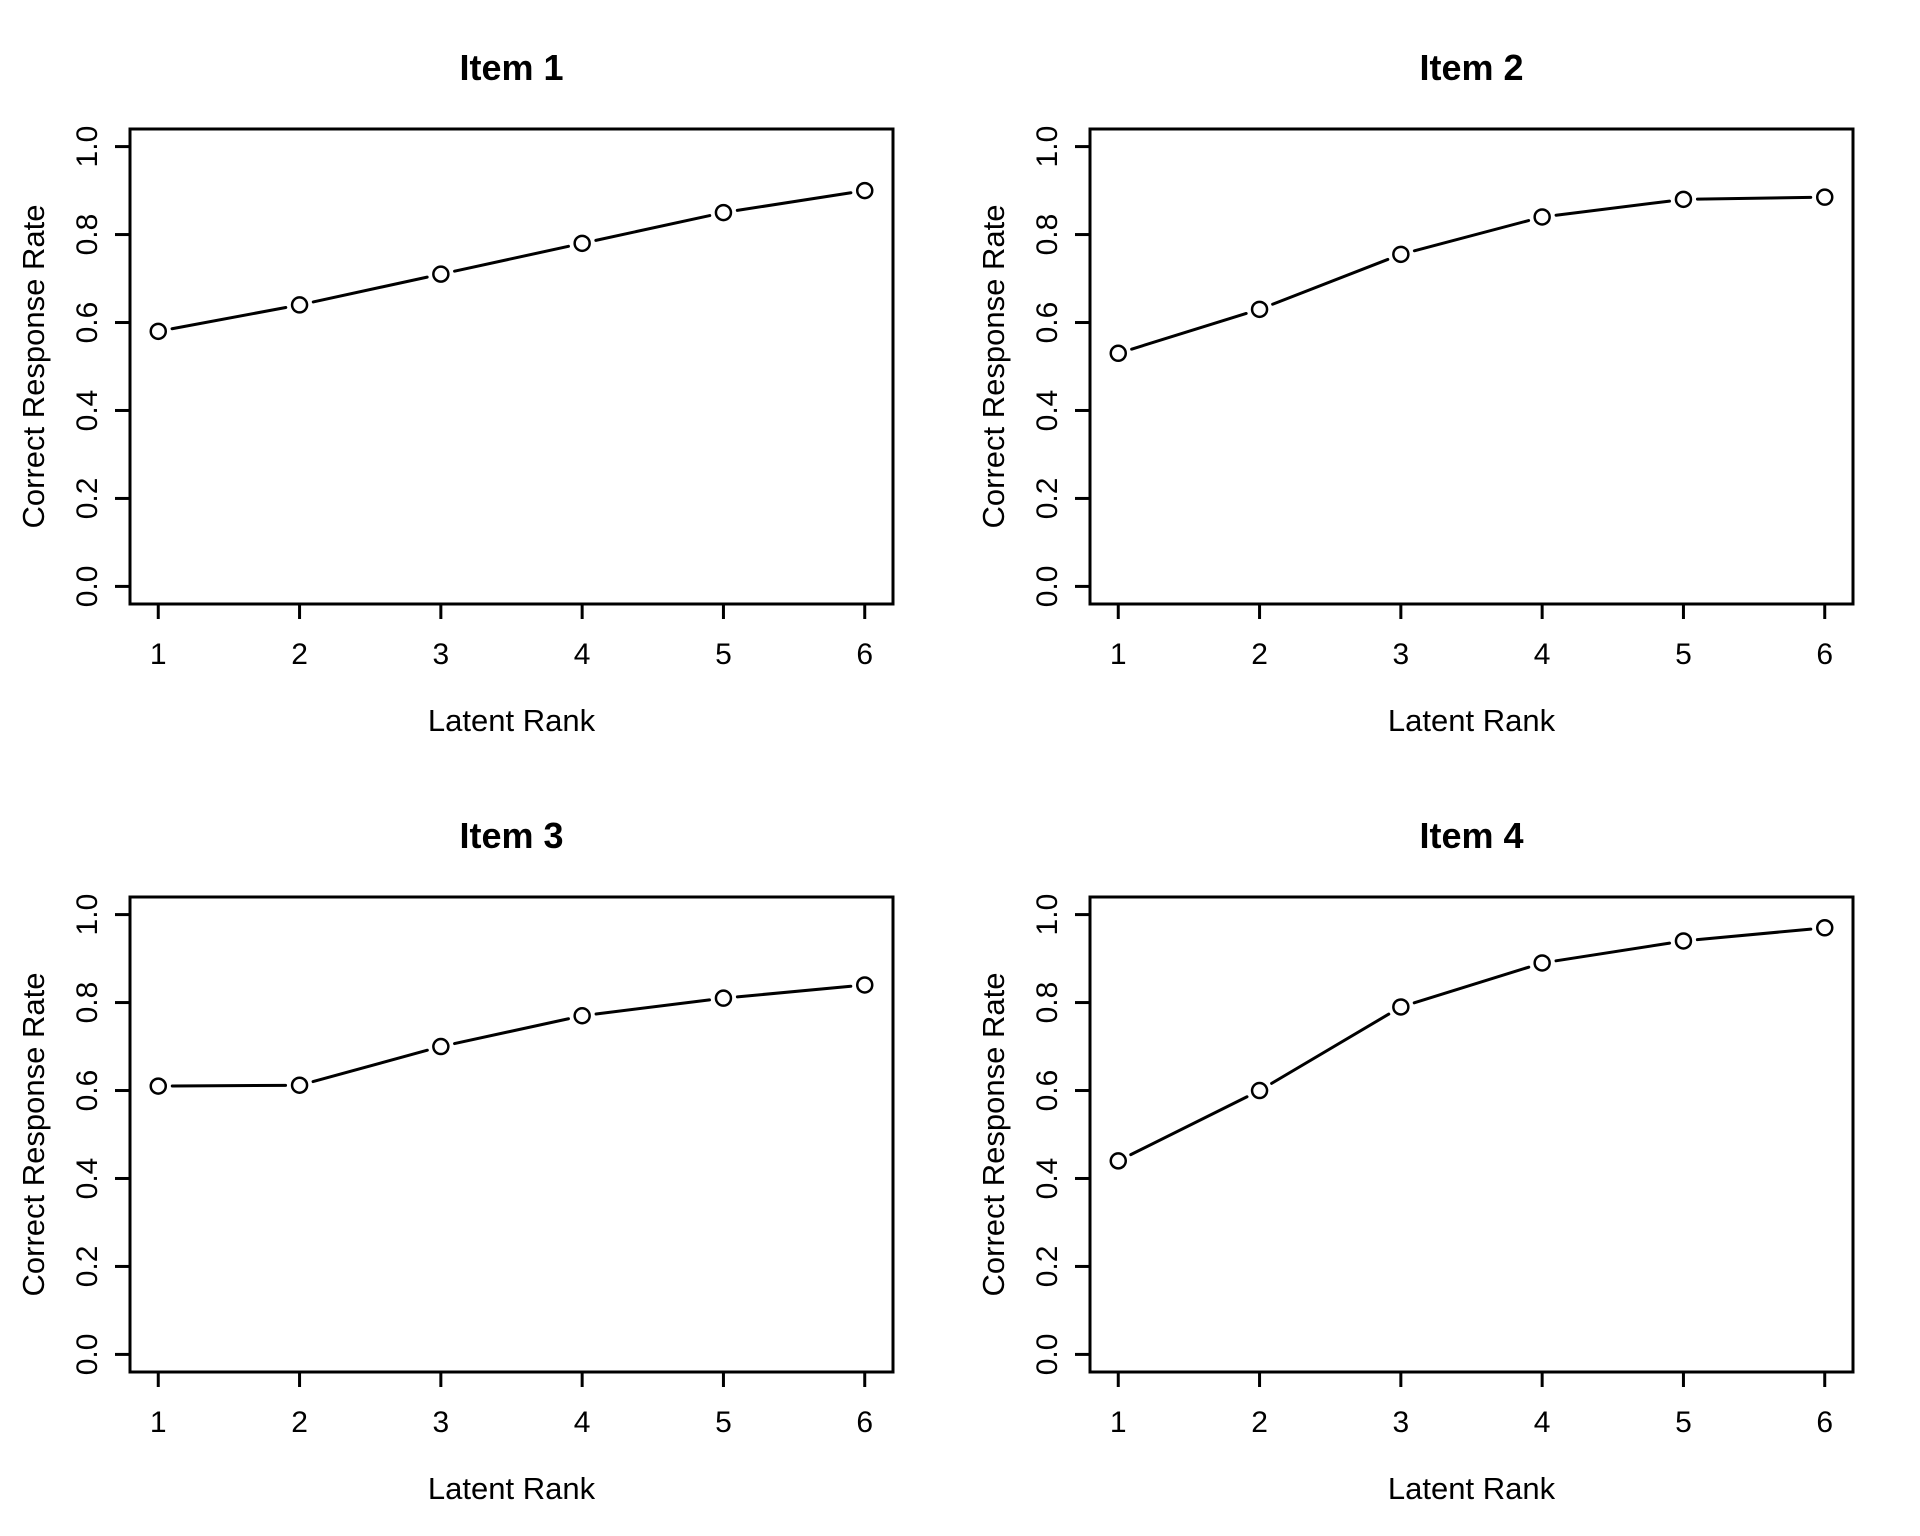 Image resolution: width=1920 pixels, height=1536 pixels. Describe the element at coordinates (511, 67) in the screenshot. I see `plot-title: Item 1` at that location.